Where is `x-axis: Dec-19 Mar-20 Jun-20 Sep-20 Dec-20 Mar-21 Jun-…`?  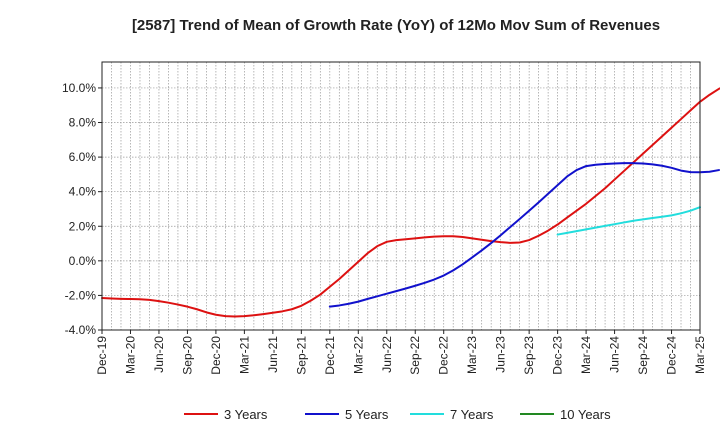 x-axis: Dec-19 Mar-20 Jun-20 Sep-20 Dec-20 Mar-21 Jun-… is located at coordinates (401, 352).